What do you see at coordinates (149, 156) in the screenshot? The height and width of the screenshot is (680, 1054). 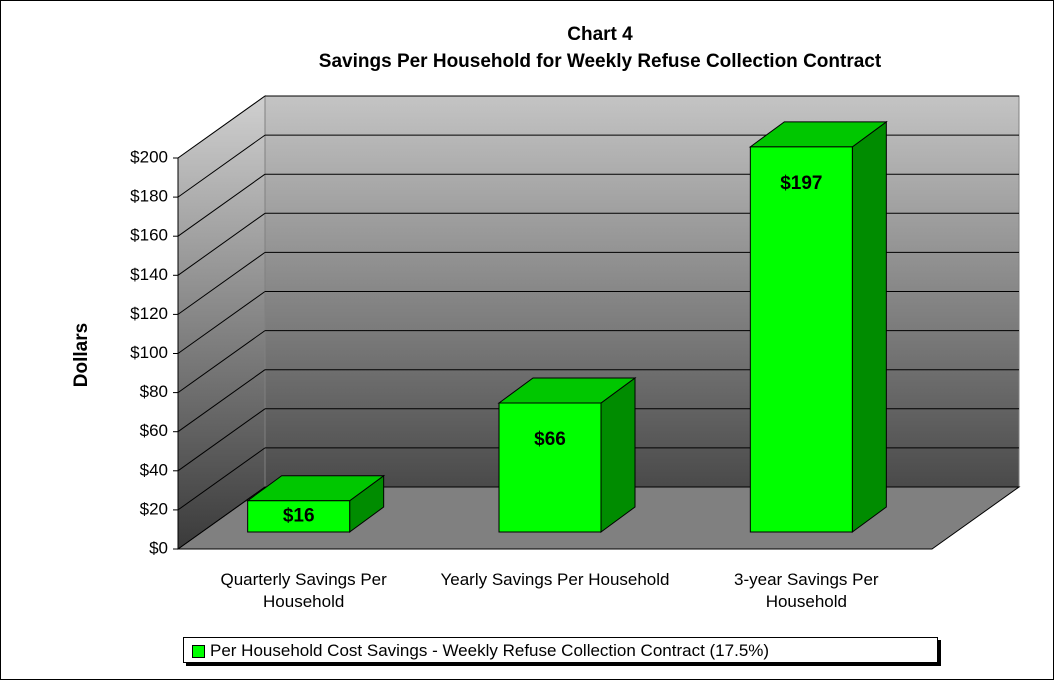 I see `y-tick-label: $200` at bounding box center [149, 156].